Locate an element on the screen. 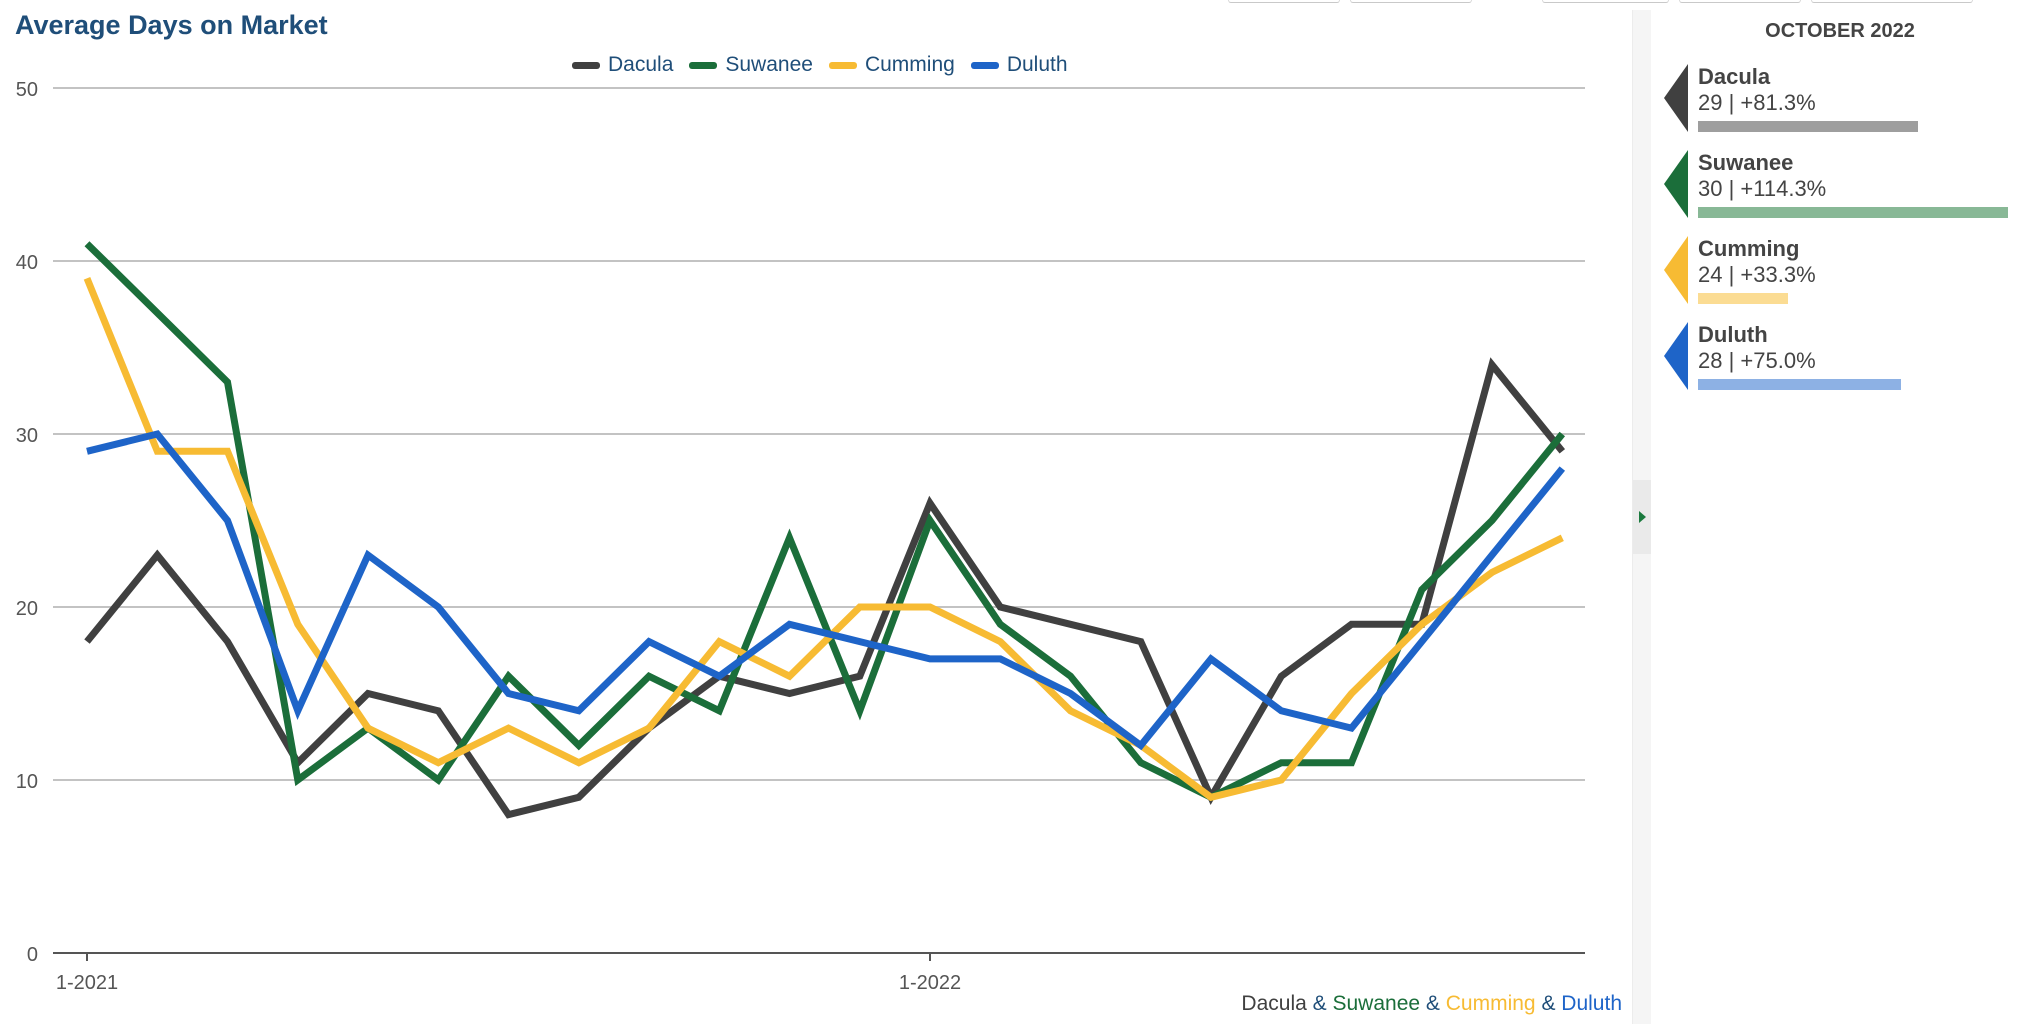  panel-splitter is located at coordinates (1641, 517).